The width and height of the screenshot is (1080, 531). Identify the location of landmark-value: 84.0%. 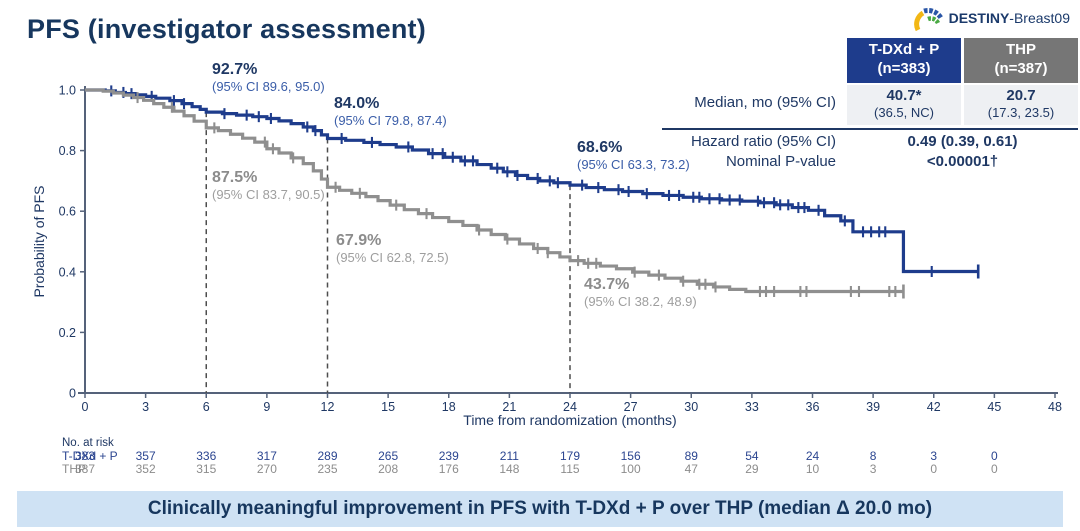
(356, 103).